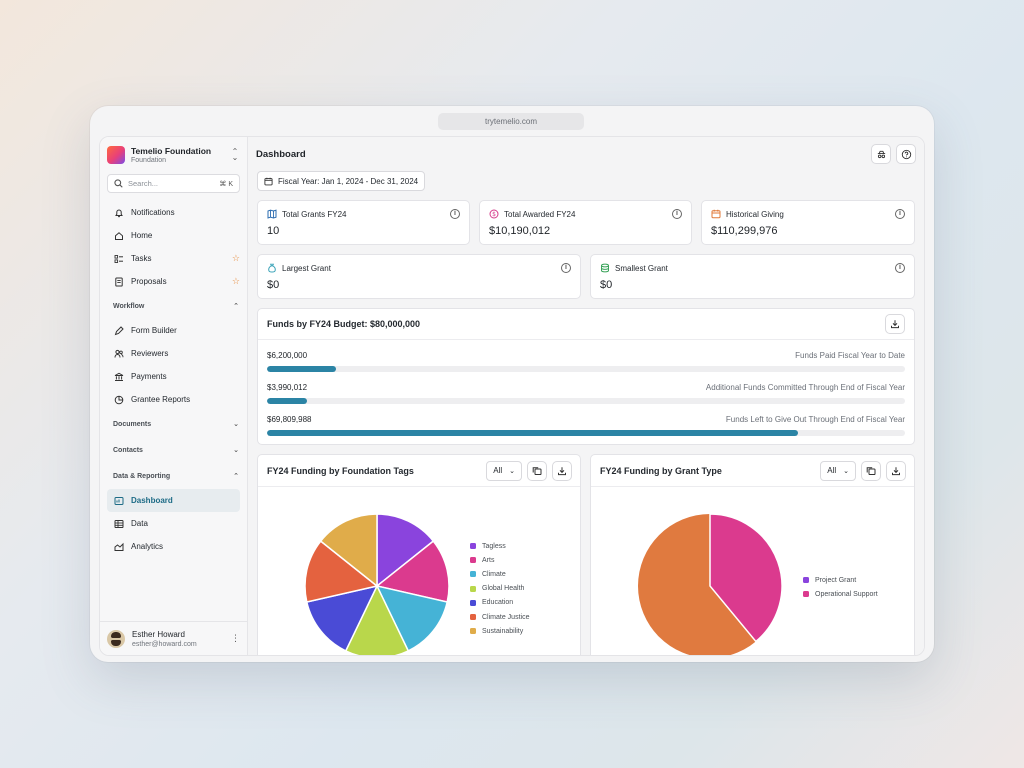 The width and height of the screenshot is (1024, 768). I want to click on search-input: Search... ⌘ K, so click(173, 183).